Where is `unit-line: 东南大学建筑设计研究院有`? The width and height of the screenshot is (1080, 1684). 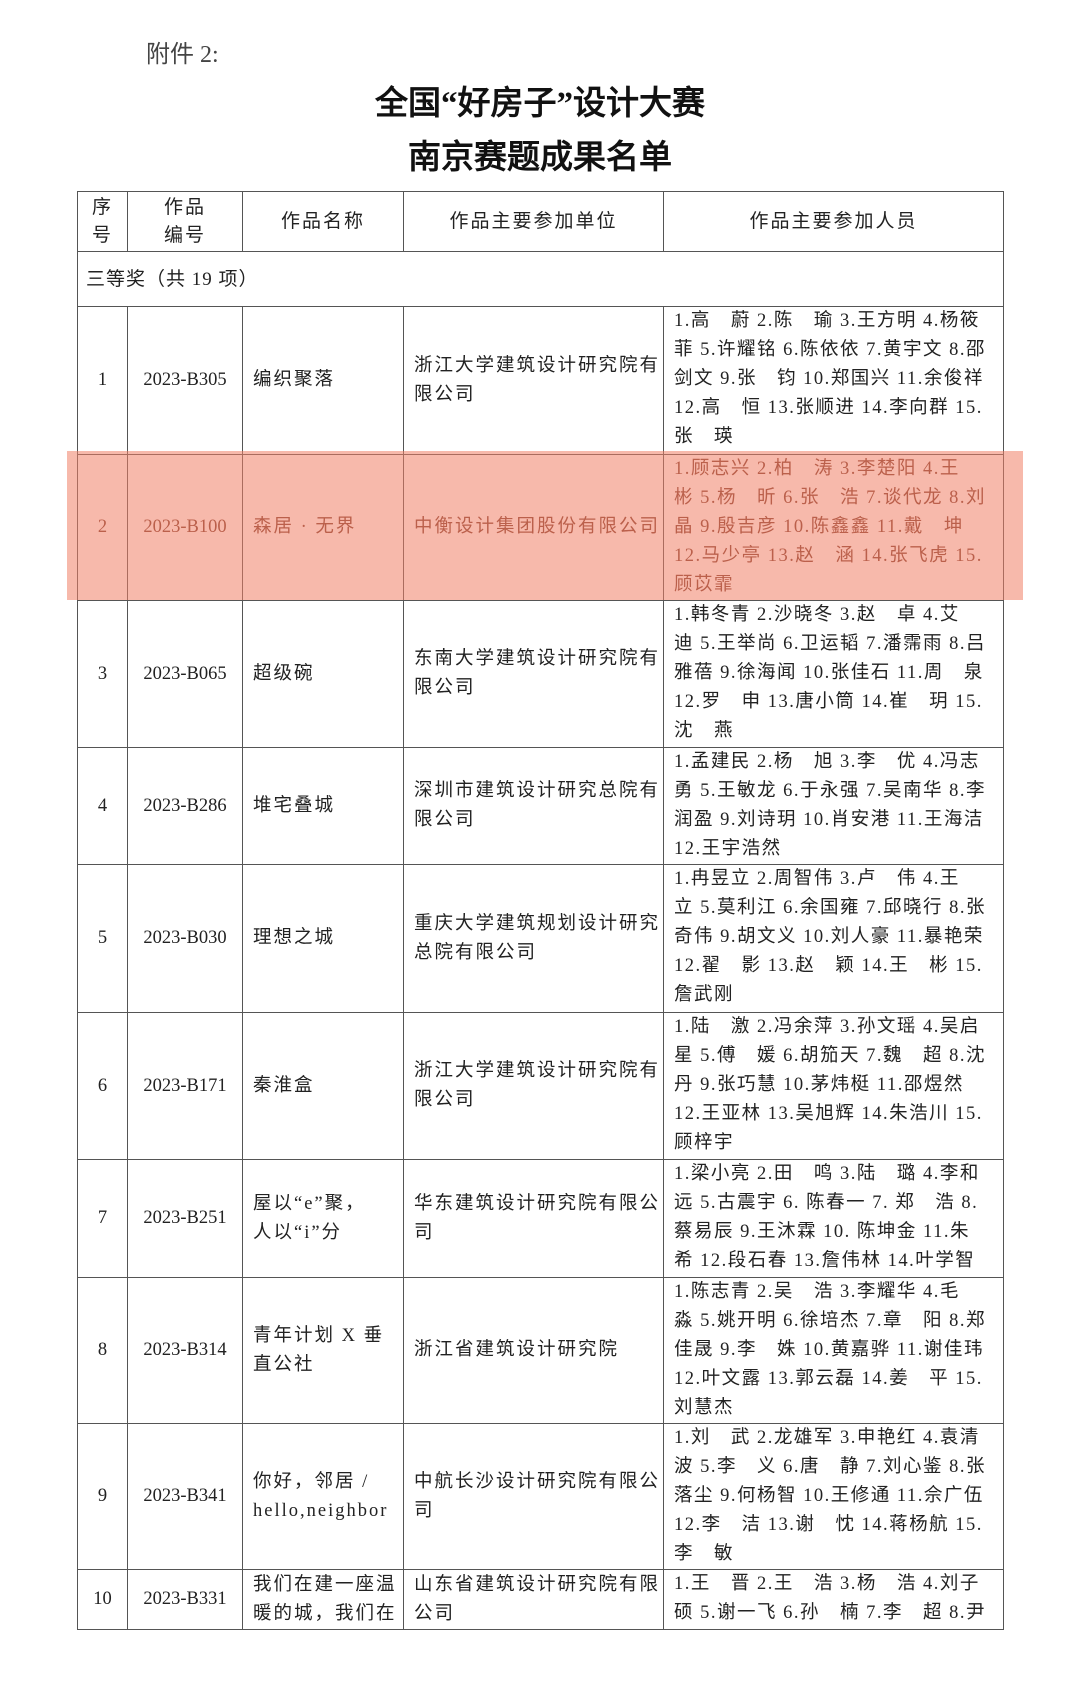
unit-line: 东南大学建筑设计研究院有 is located at coordinates (537, 659).